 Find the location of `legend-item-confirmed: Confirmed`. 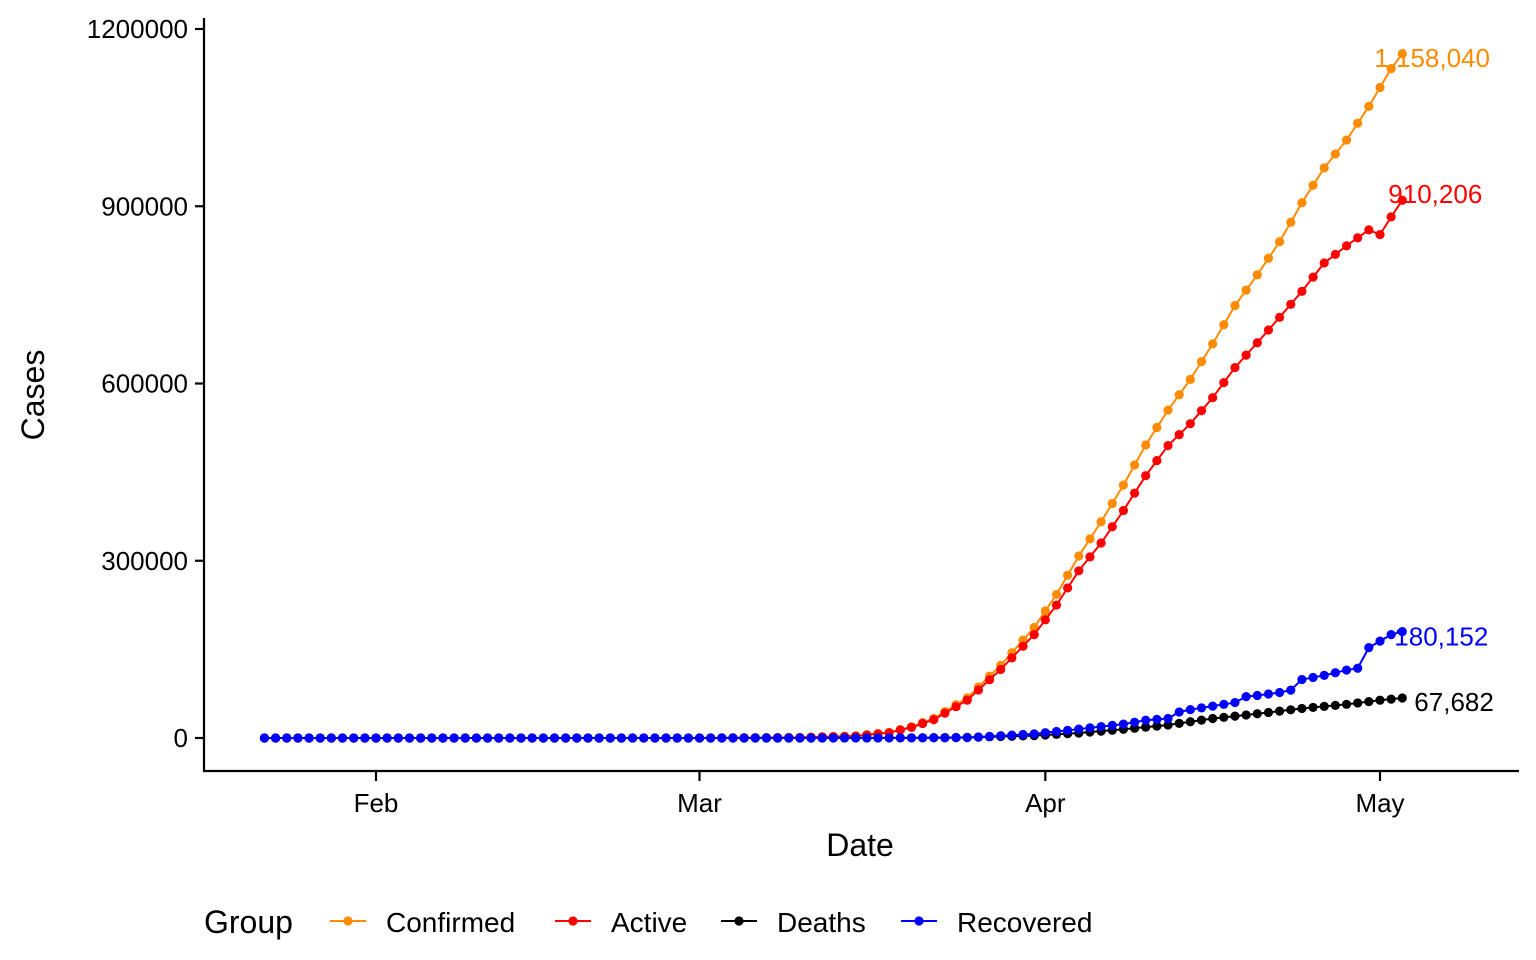

legend-item-confirmed: Confirmed is located at coordinates (422, 922).